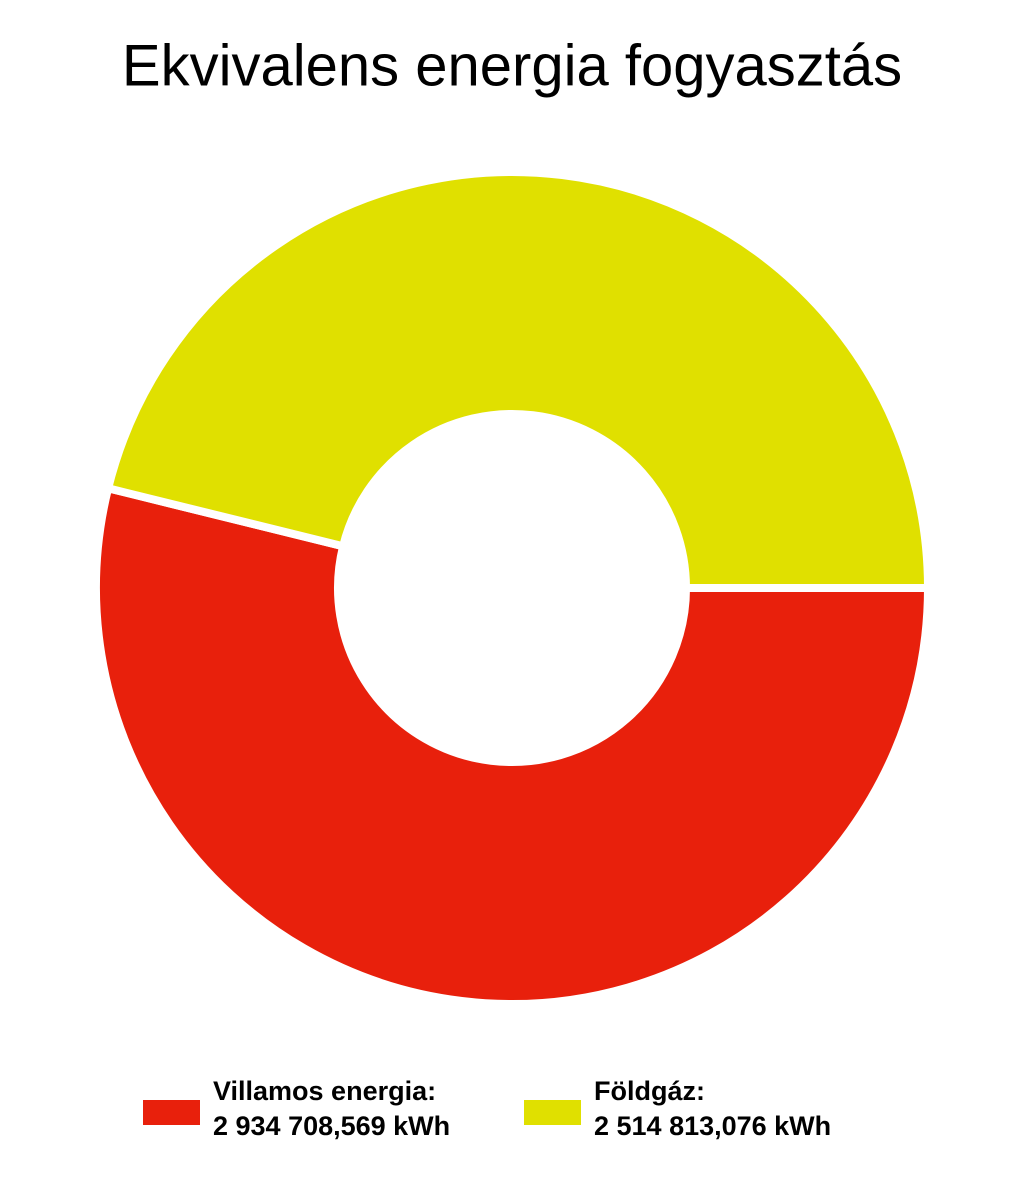  I want to click on chart-title: Ekvivalens energia fogyasztás, so click(512, 65).